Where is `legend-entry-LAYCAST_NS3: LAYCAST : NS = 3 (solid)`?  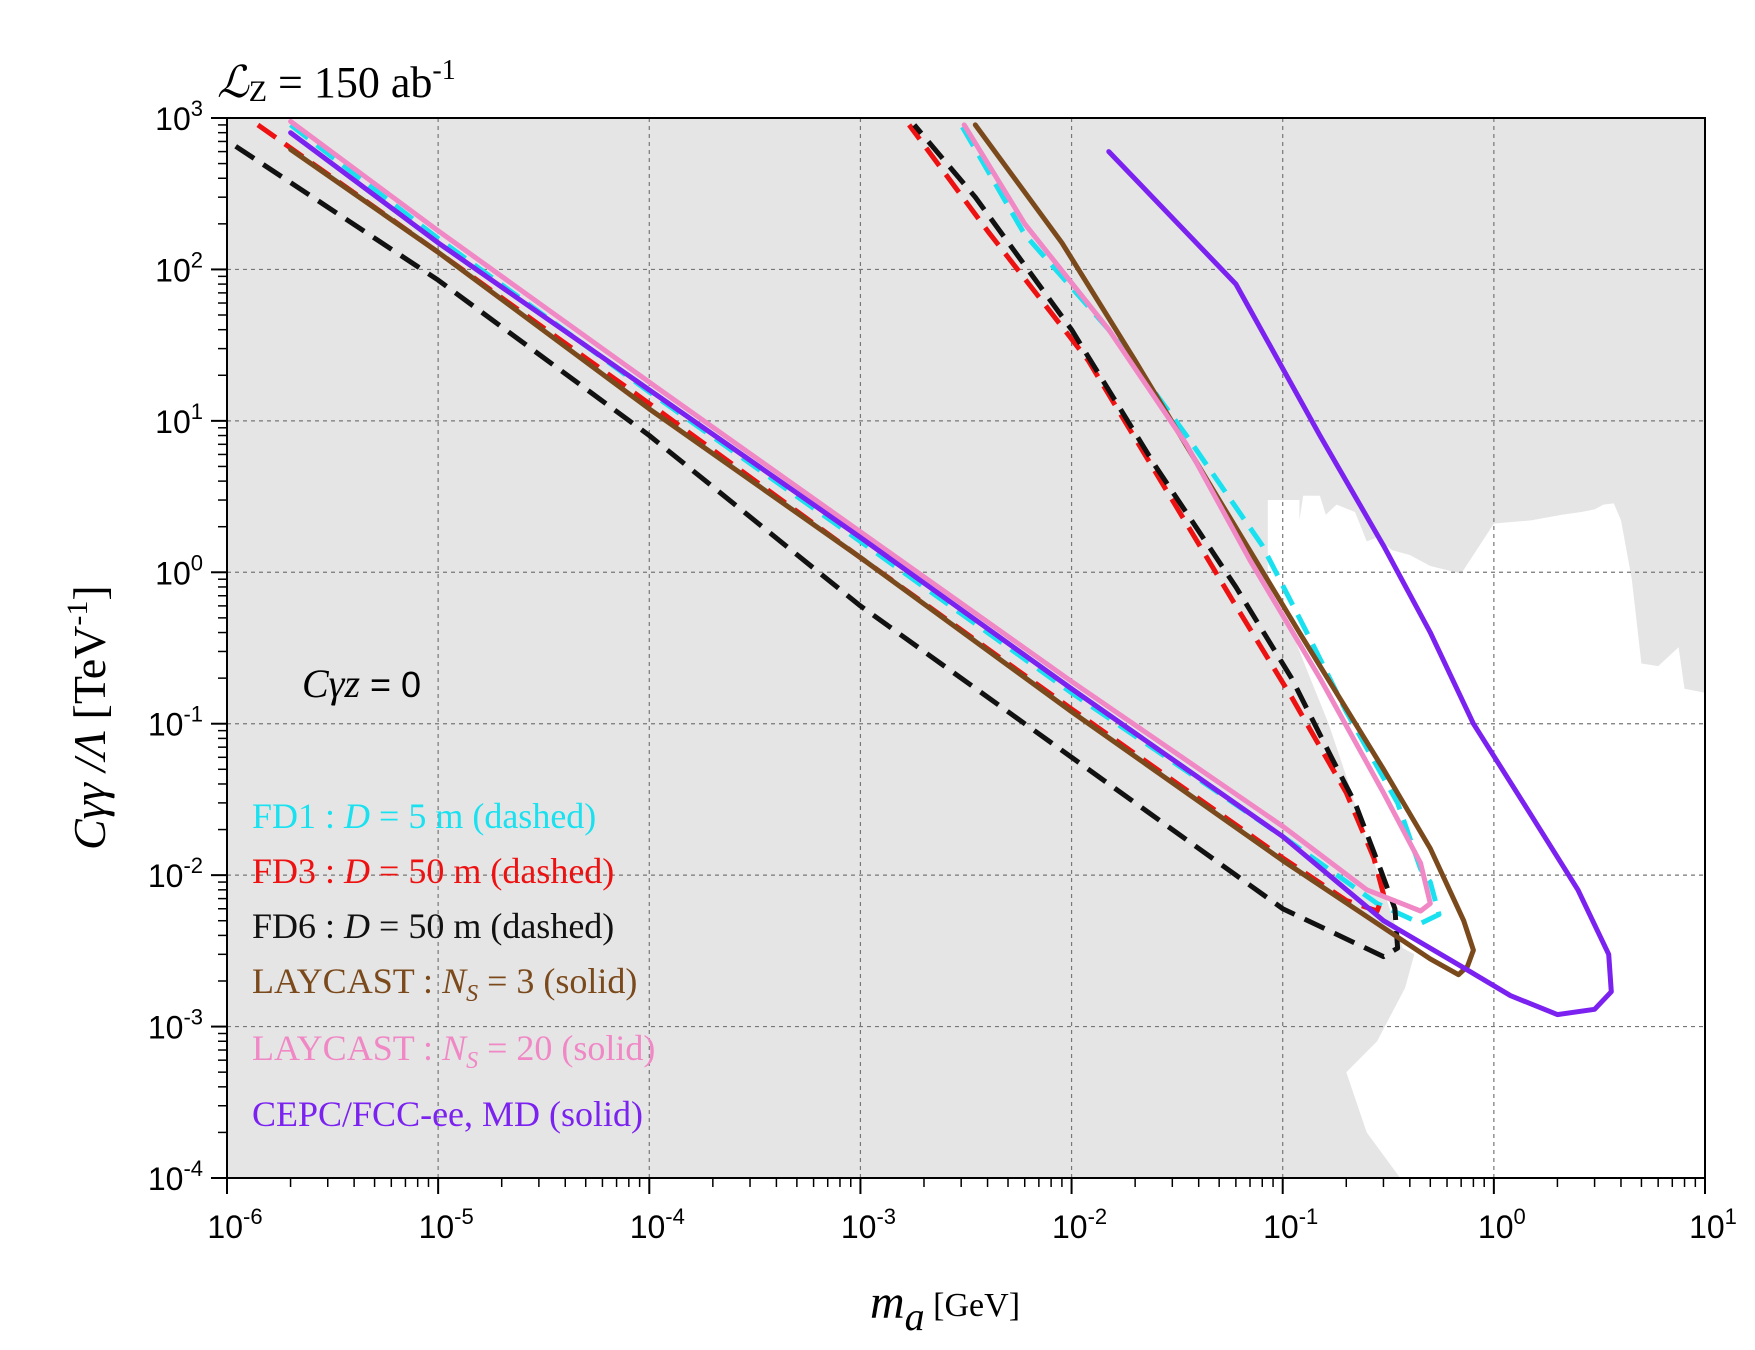 legend-entry-LAYCAST_NS3: LAYCAST : NS = 3 (solid) is located at coordinates (444, 984).